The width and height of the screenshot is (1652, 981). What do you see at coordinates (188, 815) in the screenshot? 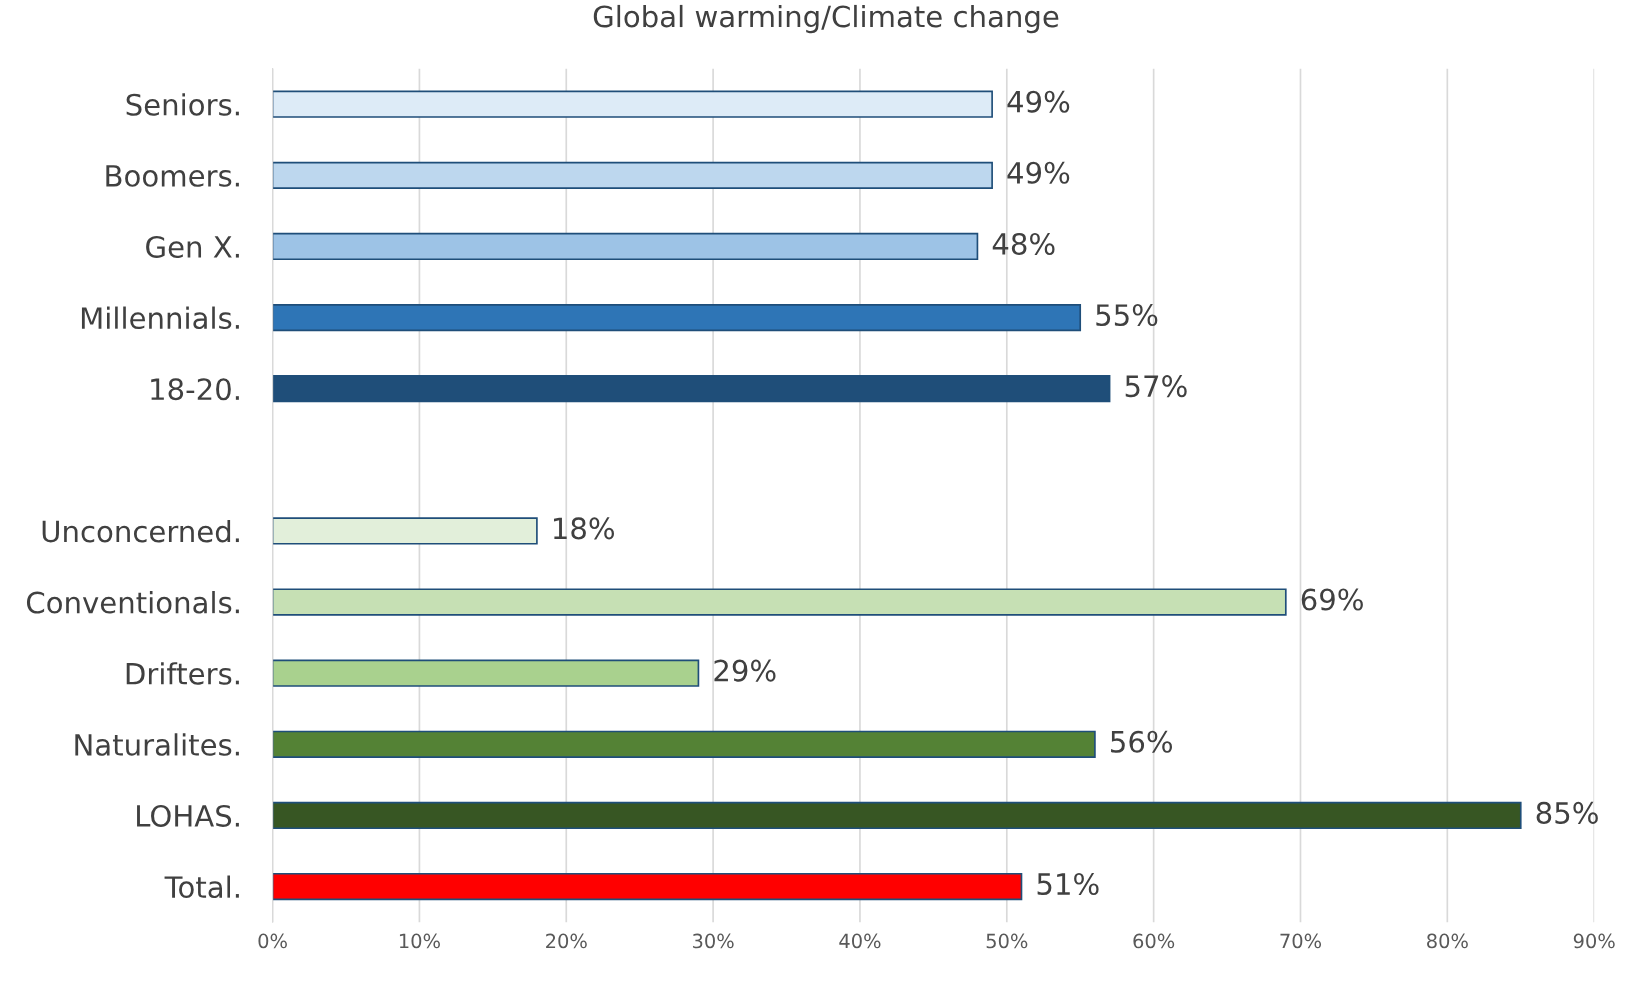
I see `y-tick-label: LOHAS.` at bounding box center [188, 815].